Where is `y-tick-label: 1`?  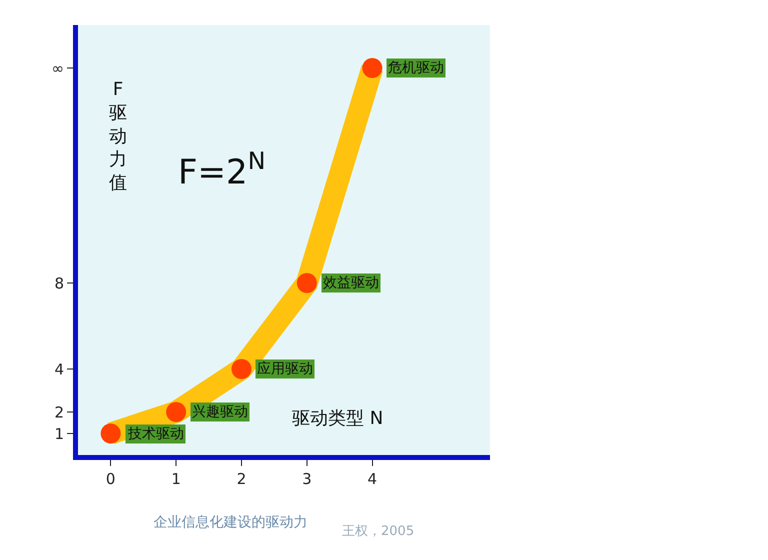
y-tick-label: 1 is located at coordinates (59, 433).